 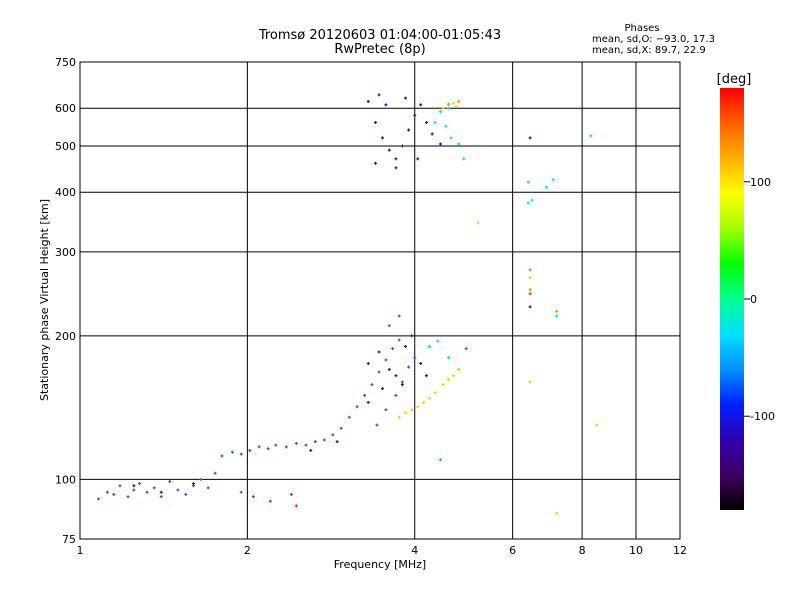 What do you see at coordinates (649, 50) in the screenshot?
I see `phases-x-line: mean, sd,X: 89.7, 22.9` at bounding box center [649, 50].